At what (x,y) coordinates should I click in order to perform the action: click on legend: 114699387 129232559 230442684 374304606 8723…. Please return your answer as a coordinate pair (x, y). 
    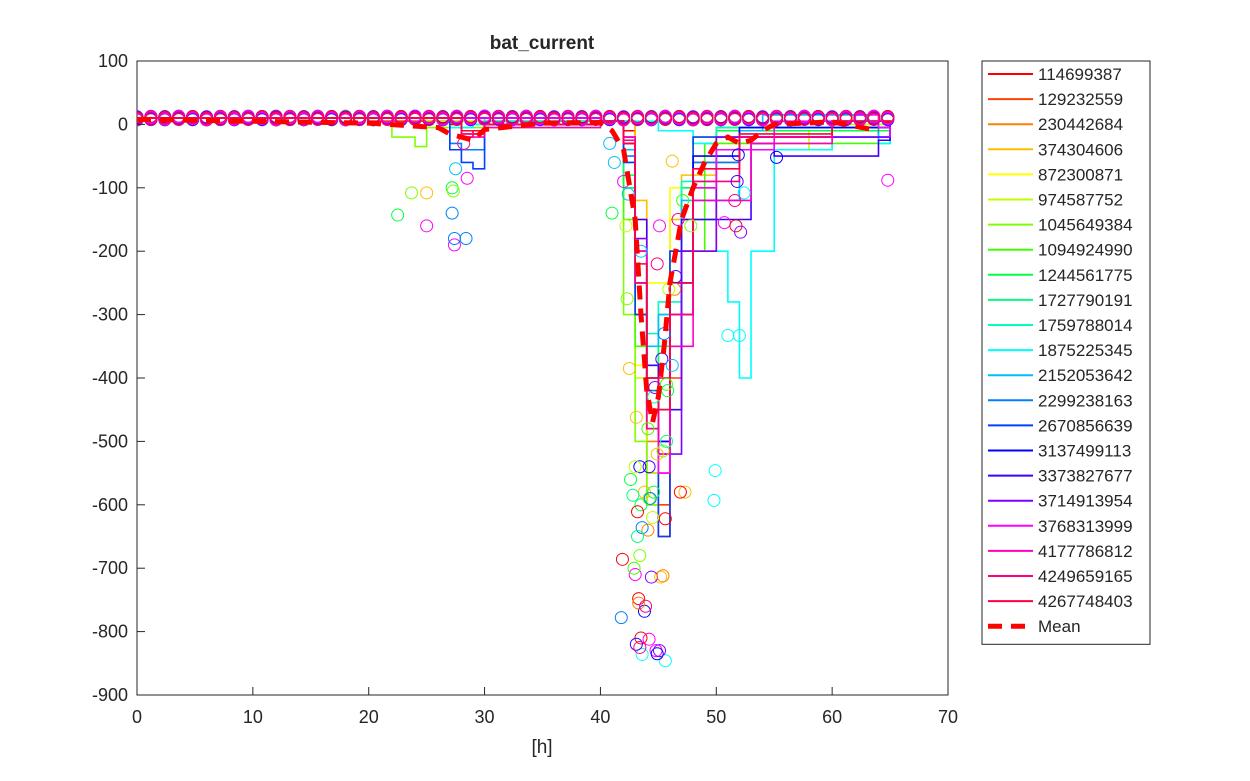
    Looking at the image, I should click on (1066, 352).